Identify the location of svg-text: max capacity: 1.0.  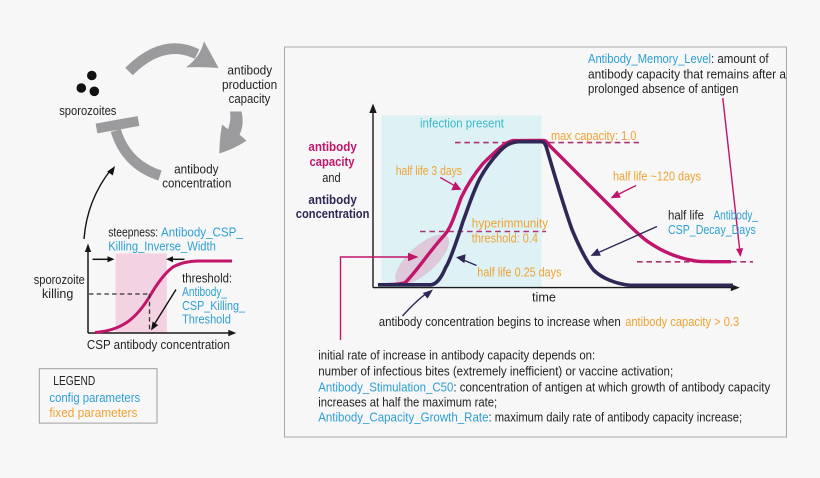
(593, 135).